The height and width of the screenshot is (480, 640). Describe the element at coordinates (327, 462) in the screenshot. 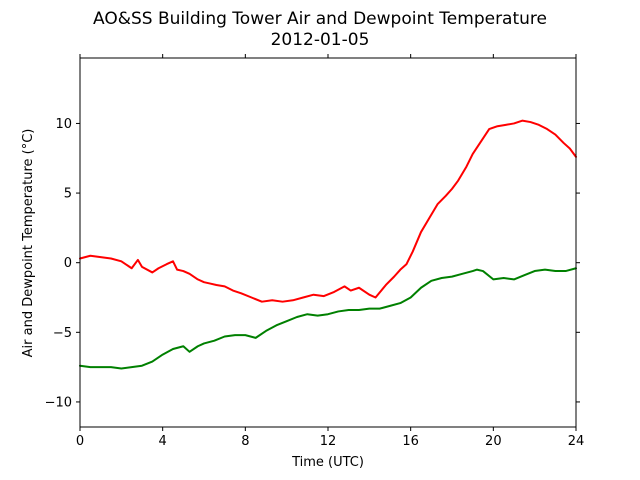

I see `x-axis-label: Time (UTC)` at that location.